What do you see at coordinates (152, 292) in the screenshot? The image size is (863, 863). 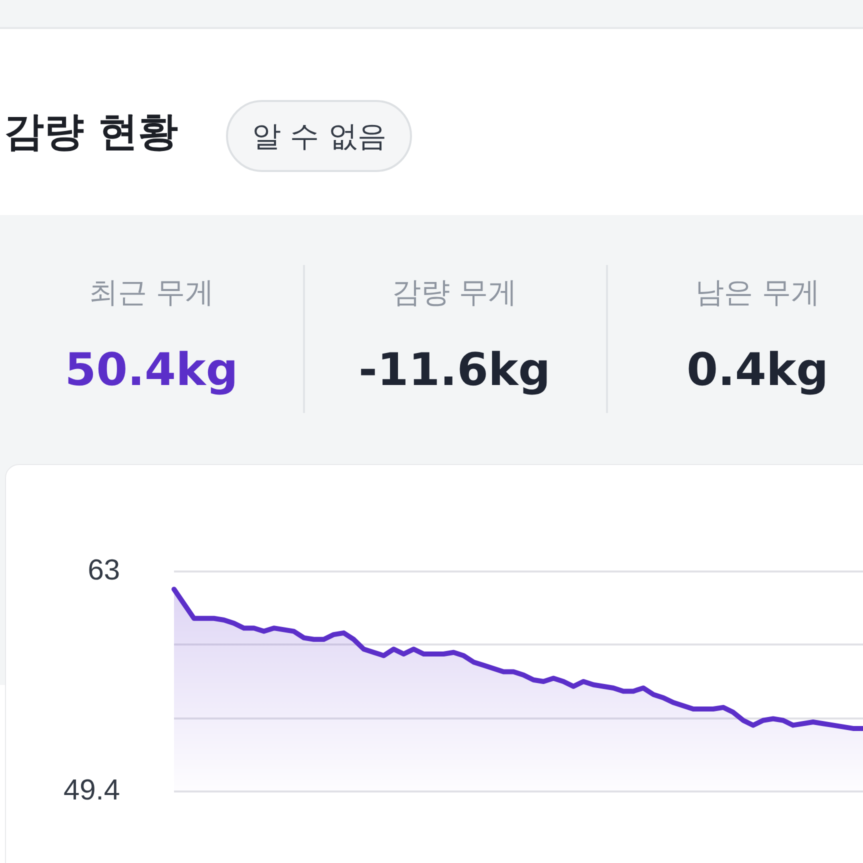 I see `text: 최근 무게` at bounding box center [152, 292].